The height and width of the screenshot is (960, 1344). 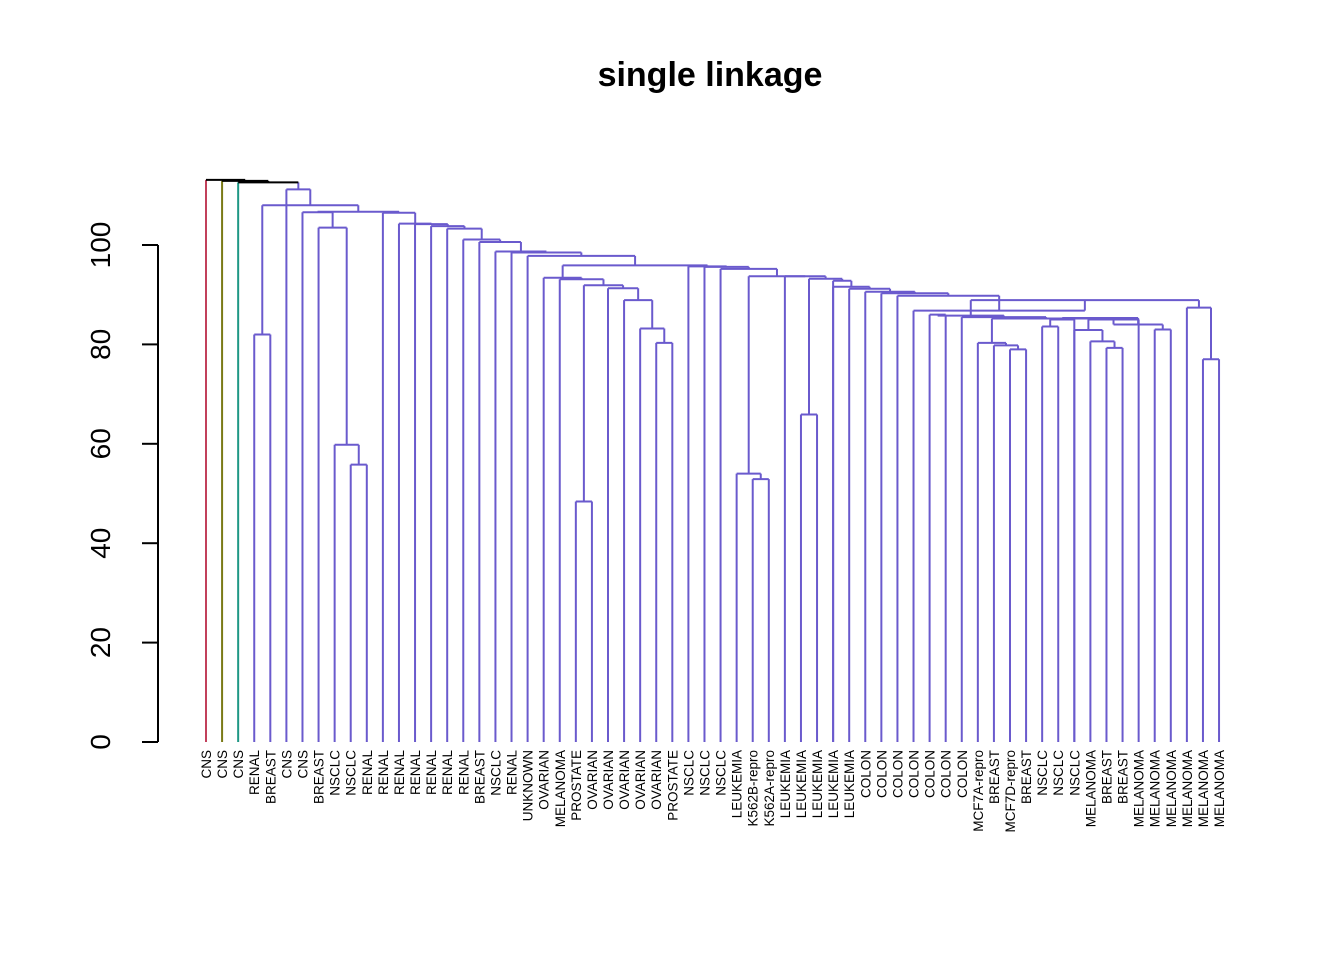 I want to click on leaf-label: MCF7D-repro, so click(x=1010, y=791).